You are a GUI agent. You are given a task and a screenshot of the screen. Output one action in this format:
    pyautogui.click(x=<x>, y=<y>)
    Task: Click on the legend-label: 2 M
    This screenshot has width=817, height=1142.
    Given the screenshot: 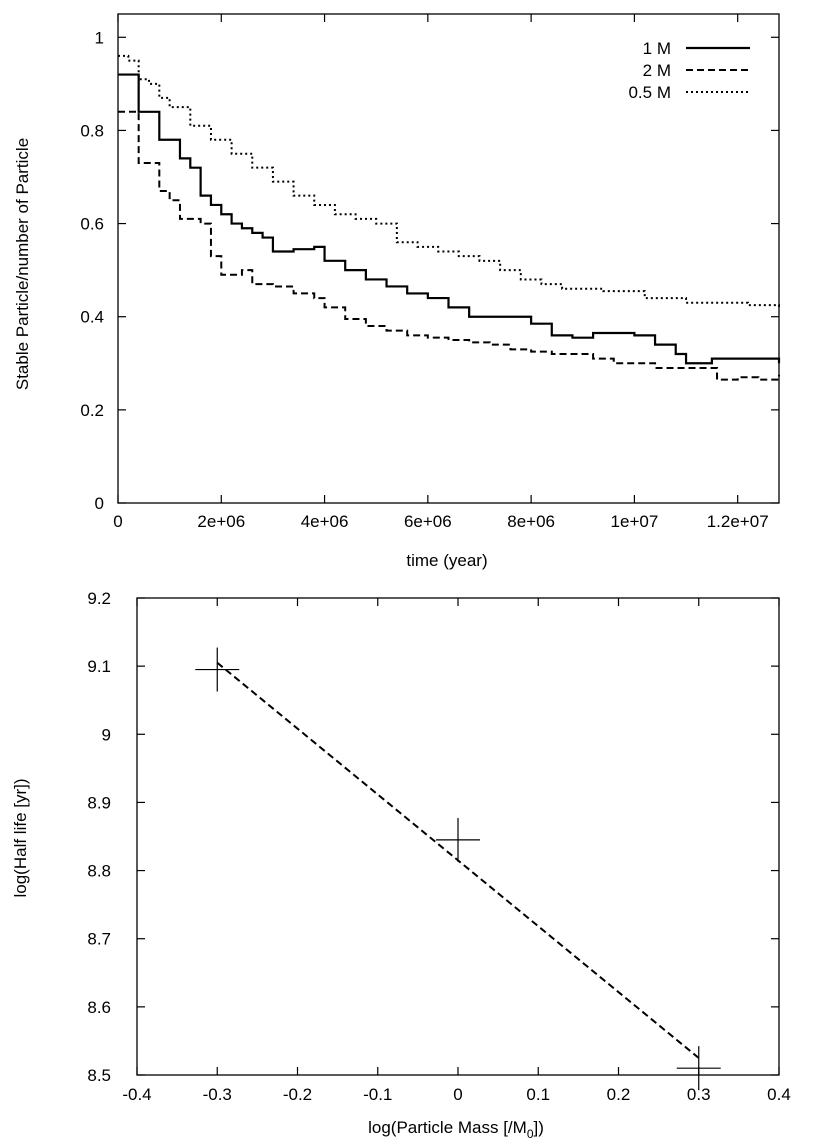 What is the action you would take?
    pyautogui.click(x=657, y=70)
    